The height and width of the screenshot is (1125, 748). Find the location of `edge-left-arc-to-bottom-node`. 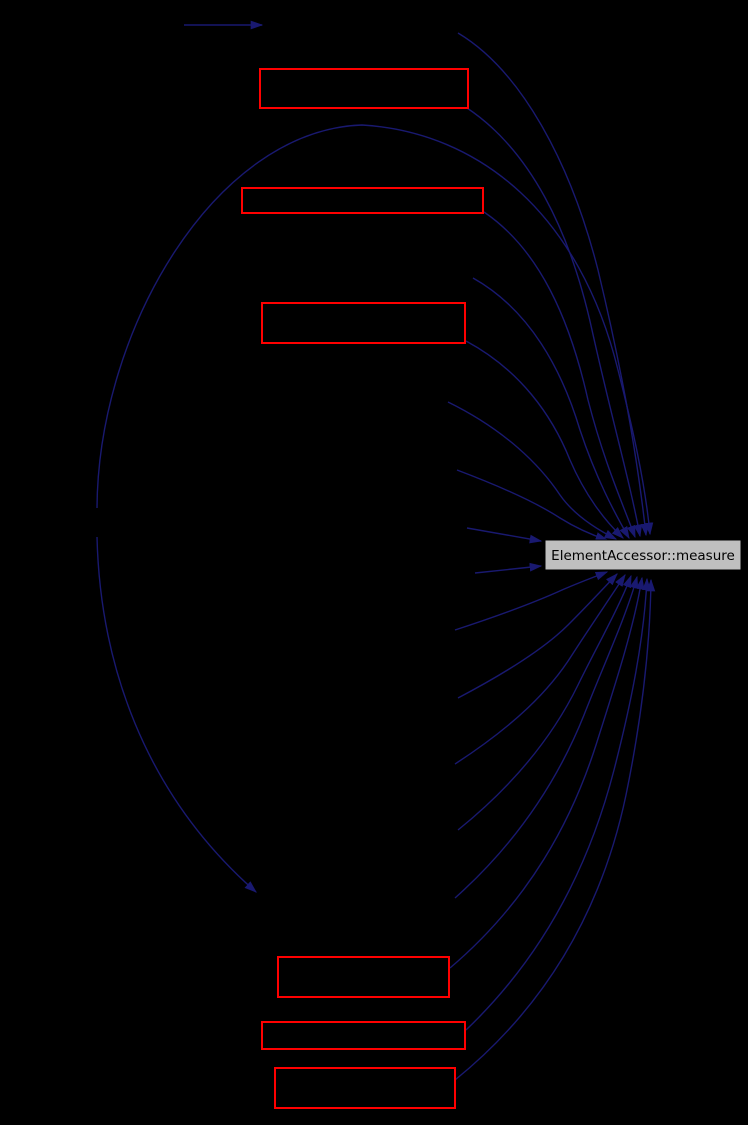

edge-left-arc-to-bottom-node is located at coordinates (176, 714).